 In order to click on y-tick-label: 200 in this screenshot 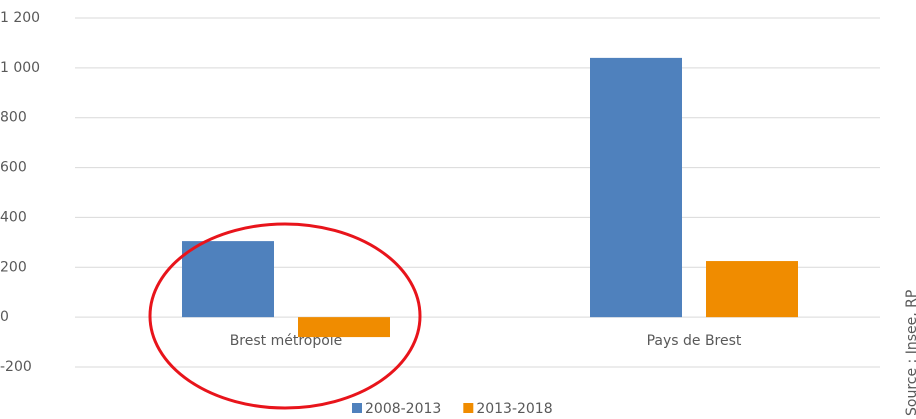, I will do `click(13, 267)`.